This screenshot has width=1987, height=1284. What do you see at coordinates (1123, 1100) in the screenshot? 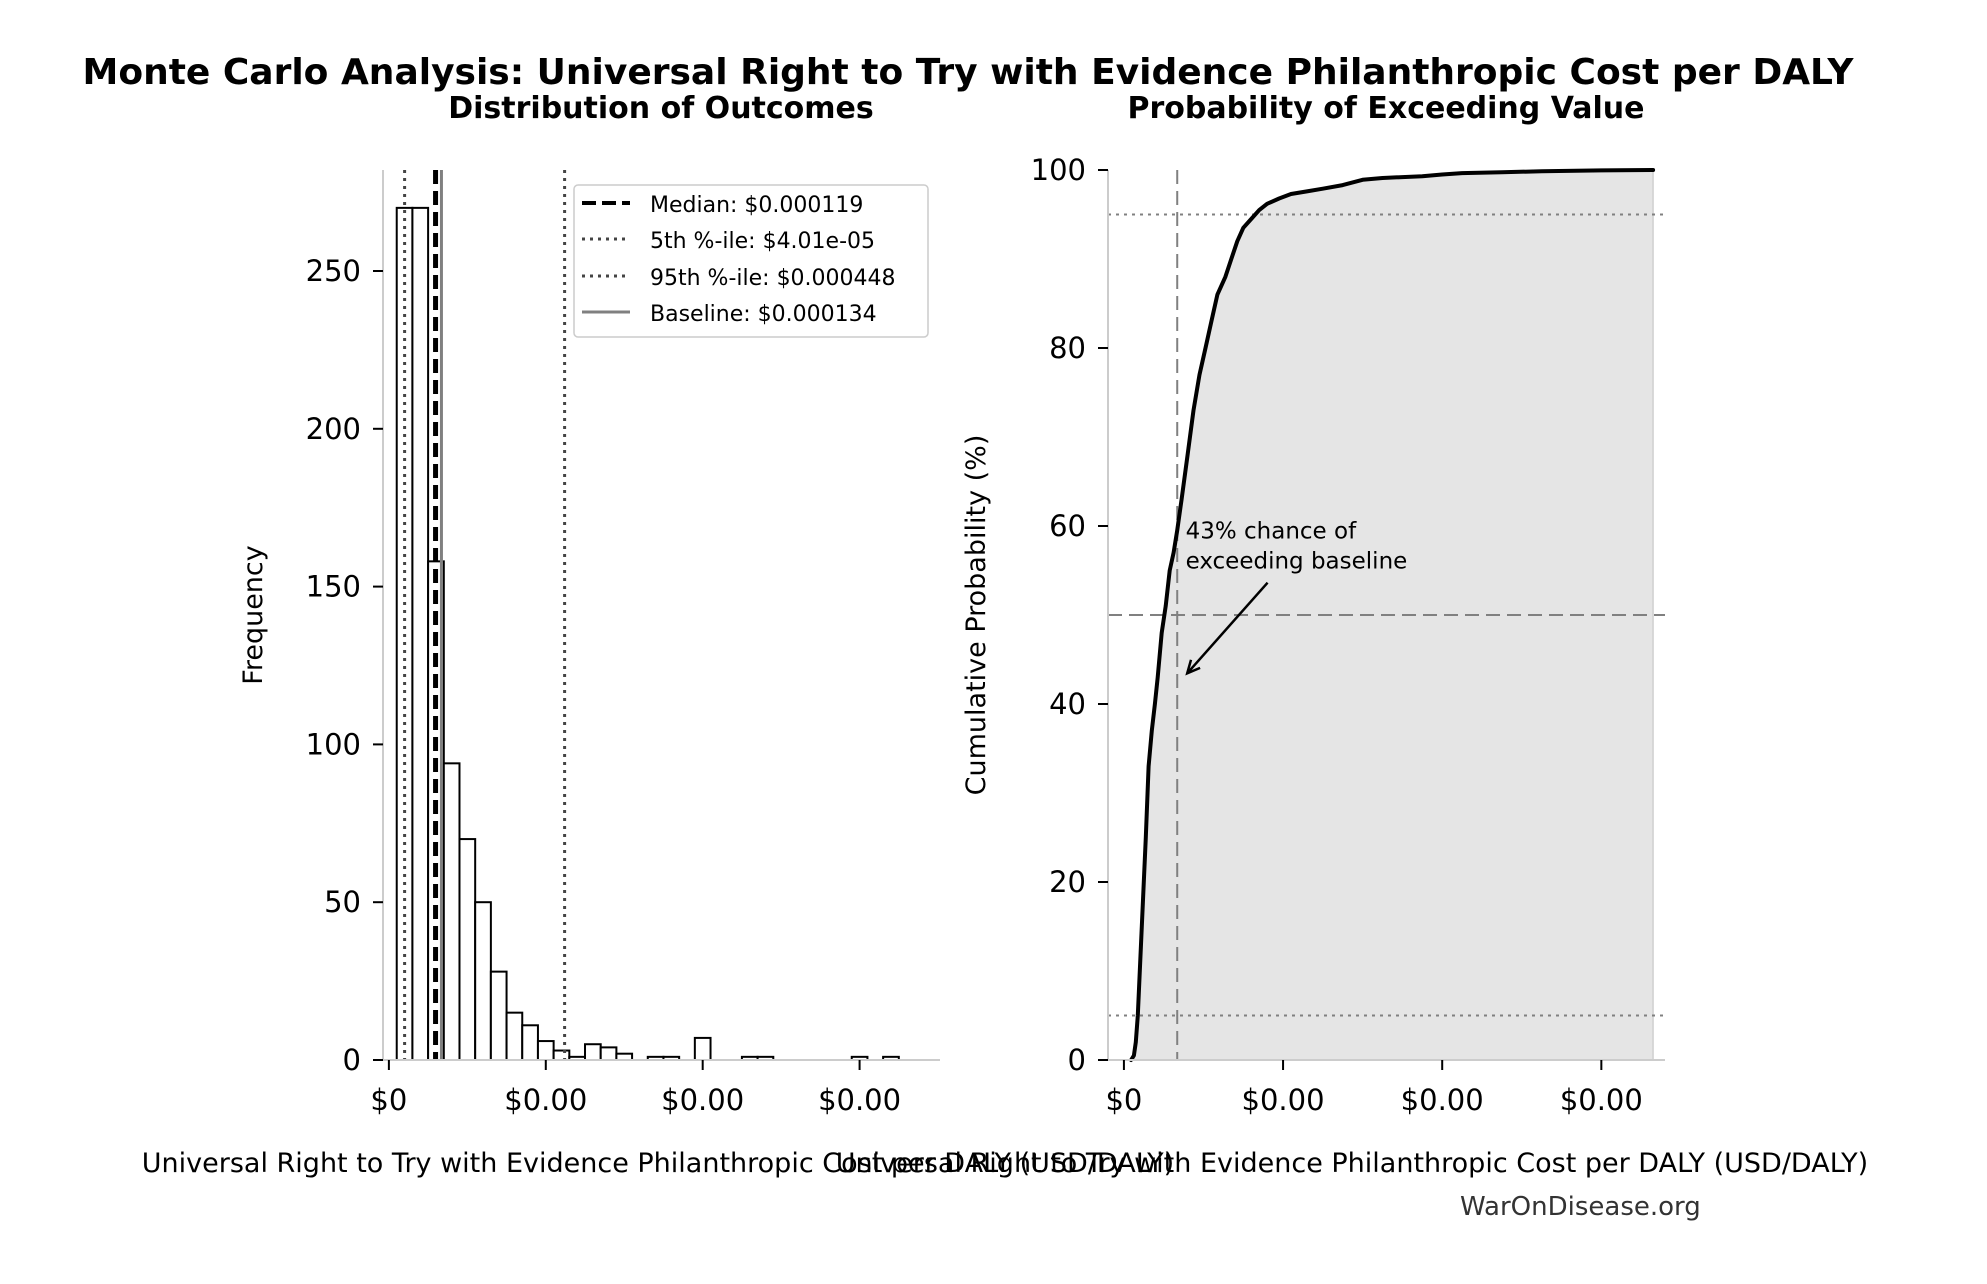
I see `cdf-x-tick-label: $0` at bounding box center [1123, 1100].